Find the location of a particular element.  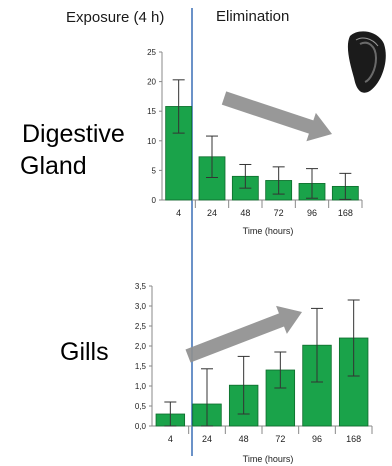

y-tick-label: 3,0 is located at coordinates (141, 306).